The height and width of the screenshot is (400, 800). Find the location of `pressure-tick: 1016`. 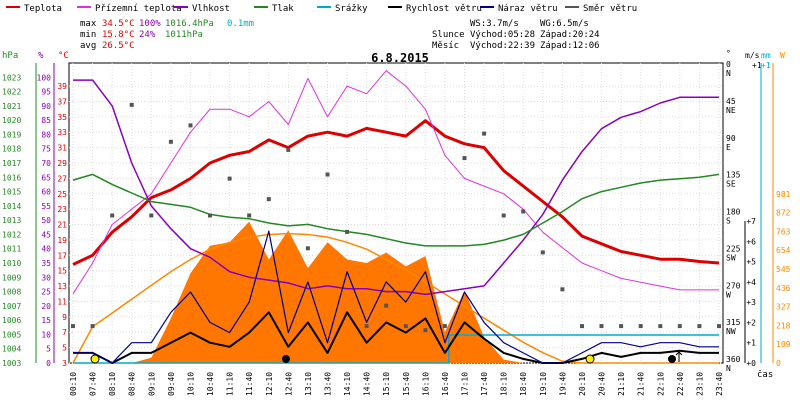

pressure-tick: 1016 is located at coordinates (11, 177).